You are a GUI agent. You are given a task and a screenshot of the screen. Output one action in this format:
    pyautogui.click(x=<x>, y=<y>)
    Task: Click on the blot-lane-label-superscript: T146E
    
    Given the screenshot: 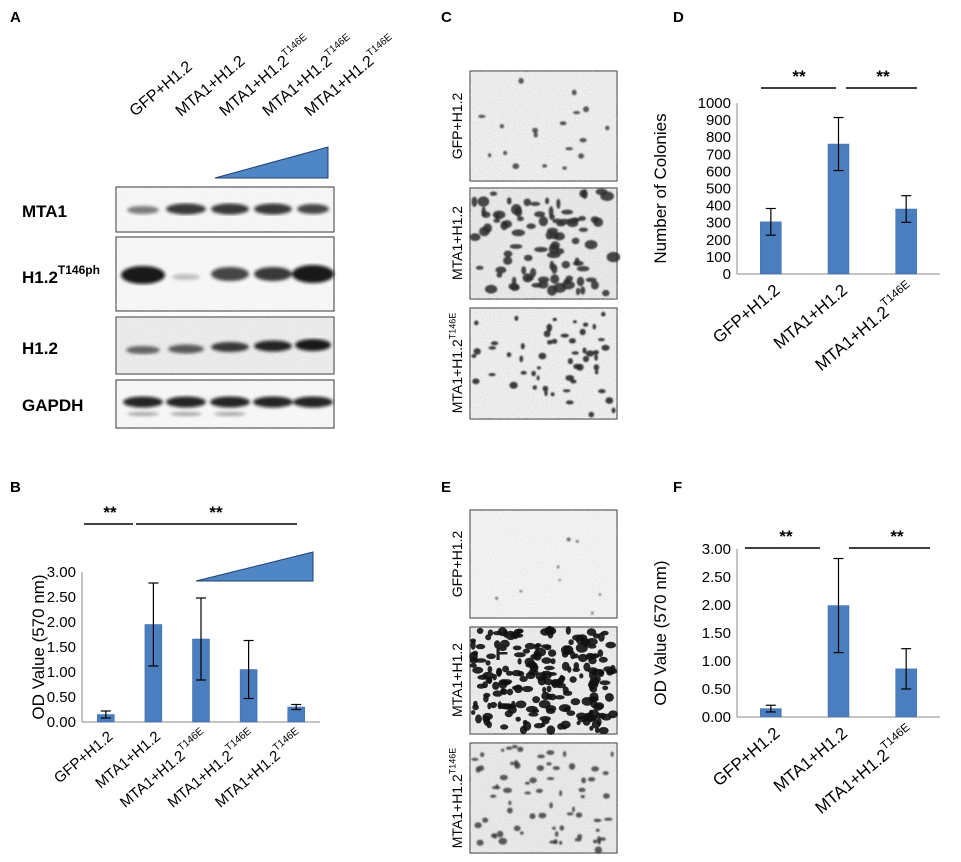 What is the action you would take?
    pyautogui.click(x=380, y=46)
    